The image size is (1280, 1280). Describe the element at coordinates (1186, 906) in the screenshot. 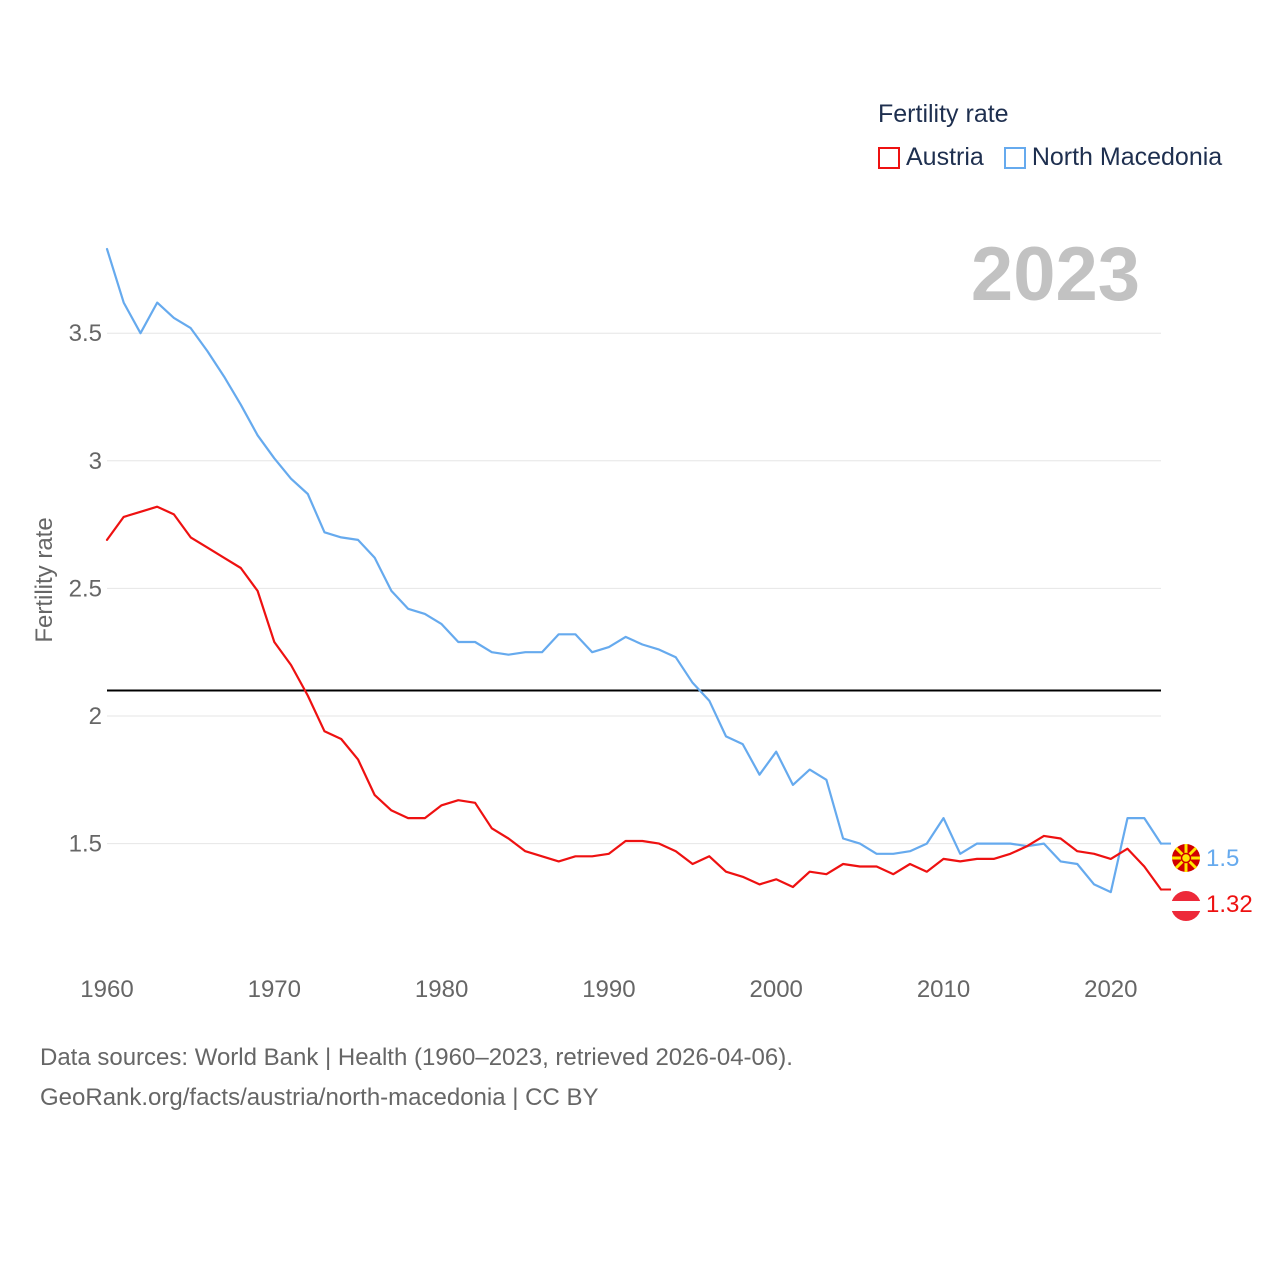

I see `austria-flag-icon` at that location.